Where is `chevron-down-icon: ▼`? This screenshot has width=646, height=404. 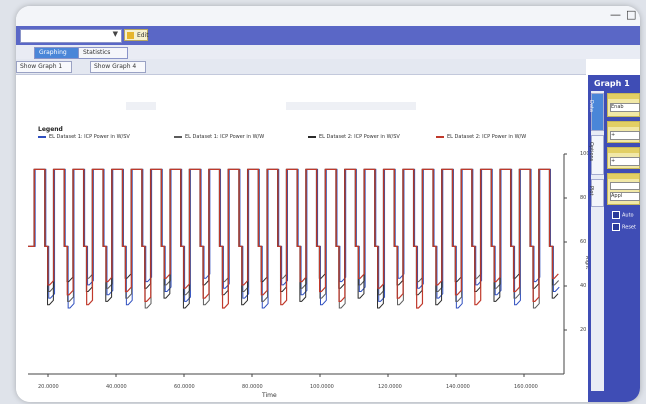 chevron-down-icon: ▼ is located at coordinates (115, 34).